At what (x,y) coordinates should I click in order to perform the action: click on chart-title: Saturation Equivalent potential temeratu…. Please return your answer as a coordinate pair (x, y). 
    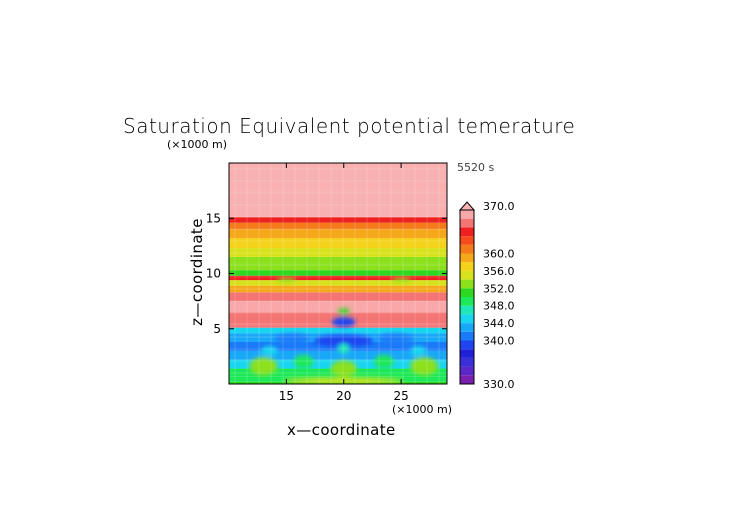
    Looking at the image, I should click on (349, 126).